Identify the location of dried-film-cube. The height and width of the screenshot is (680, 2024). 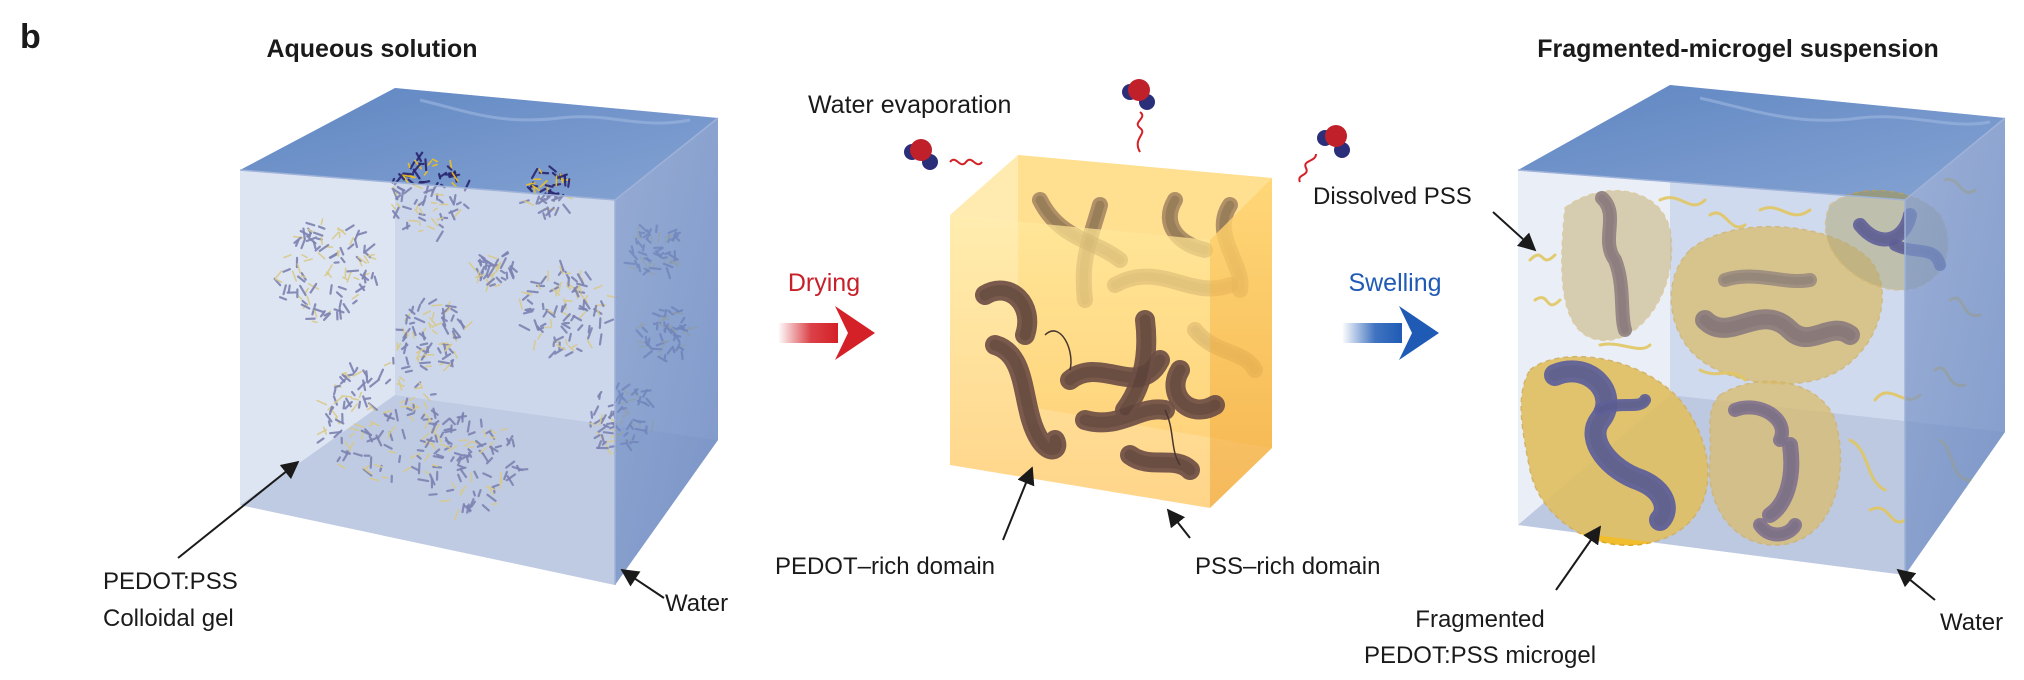
(1111, 331).